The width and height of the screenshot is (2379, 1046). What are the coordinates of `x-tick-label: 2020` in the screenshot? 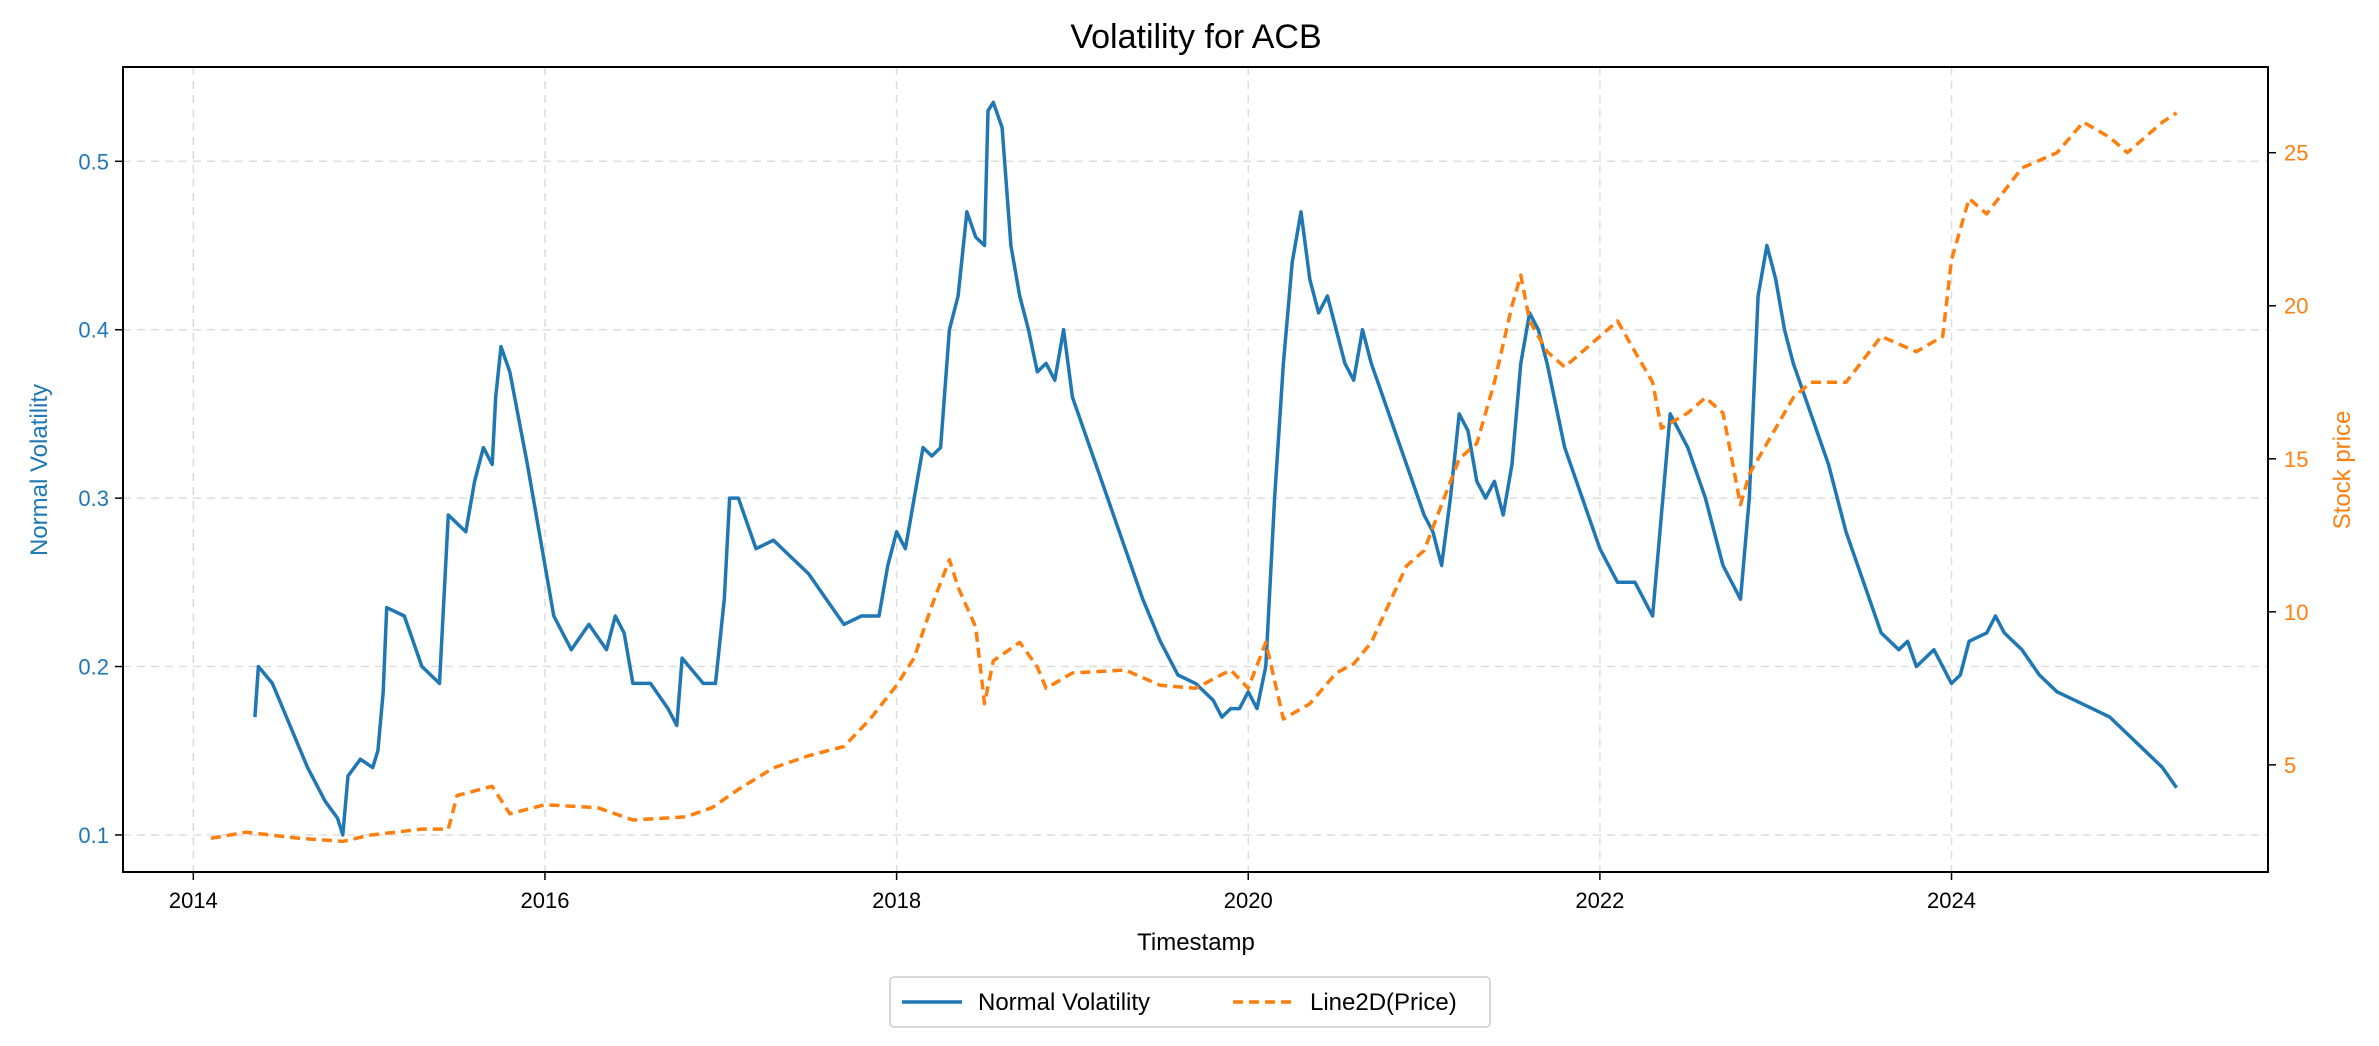 It's located at (1248, 900).